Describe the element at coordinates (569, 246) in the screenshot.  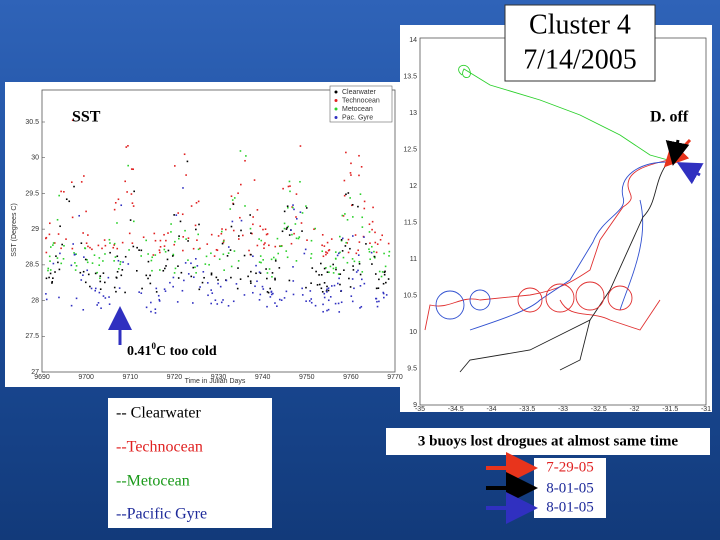
I see `track-pacific-gyre` at that location.